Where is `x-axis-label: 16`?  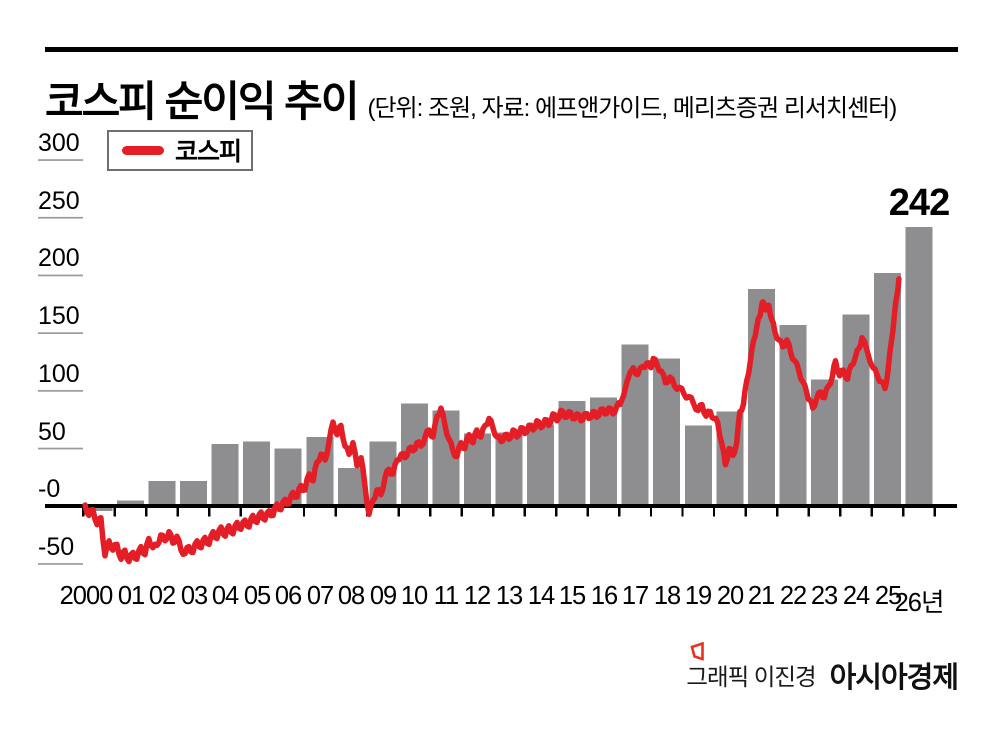 x-axis-label: 16 is located at coordinates (604, 596).